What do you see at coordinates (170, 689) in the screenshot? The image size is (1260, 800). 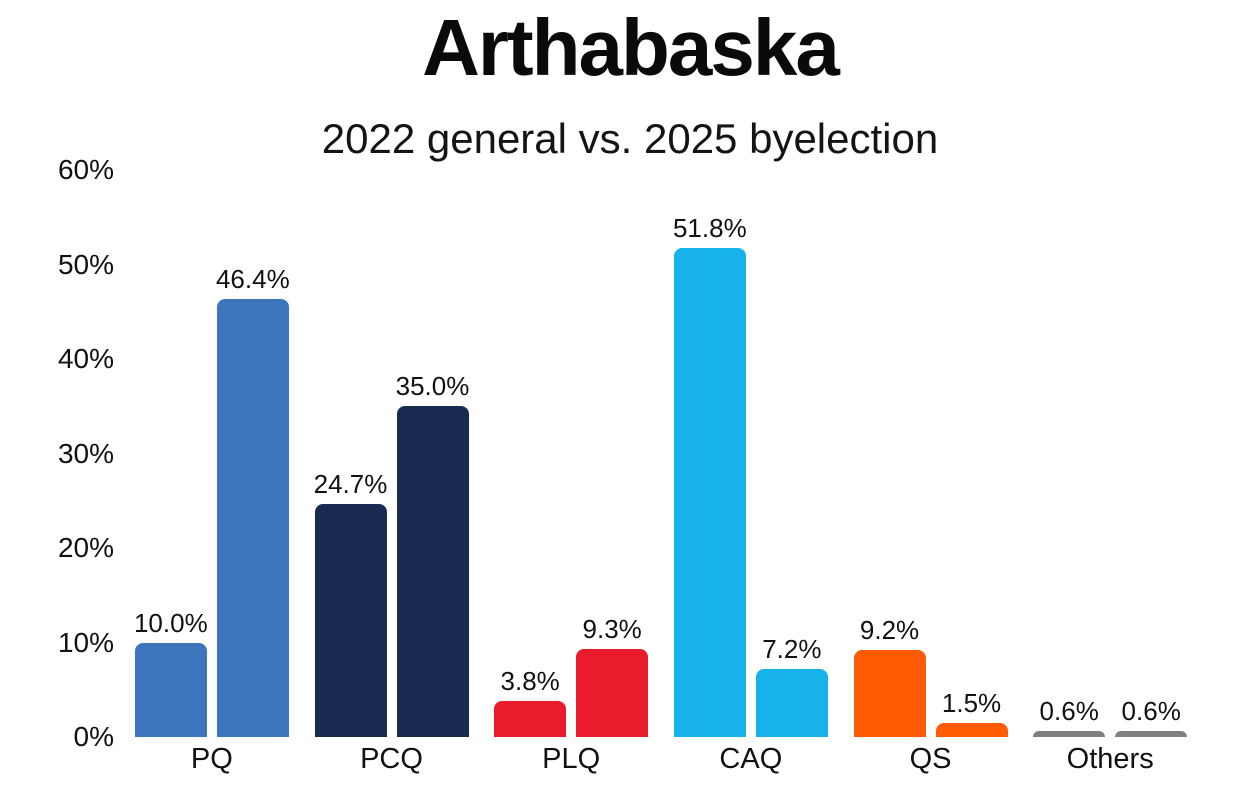 I see `bar-pq-2022` at bounding box center [170, 689].